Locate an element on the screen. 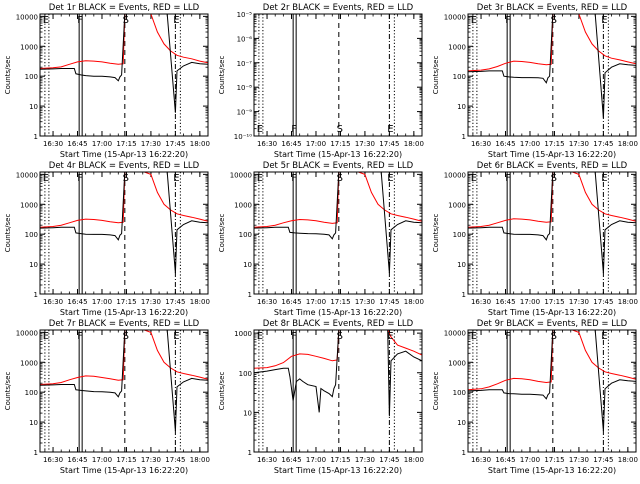 The width and height of the screenshot is (640, 484). y-tick-label: 10⁻⁵ is located at coordinates (245, 15).